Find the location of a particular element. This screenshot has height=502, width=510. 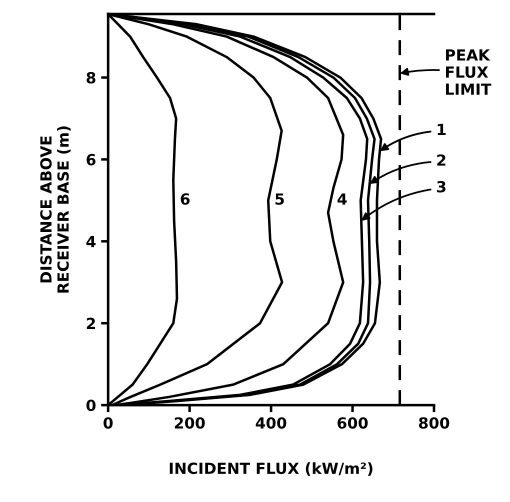

y-tick-label: 0 is located at coordinates (91, 406).